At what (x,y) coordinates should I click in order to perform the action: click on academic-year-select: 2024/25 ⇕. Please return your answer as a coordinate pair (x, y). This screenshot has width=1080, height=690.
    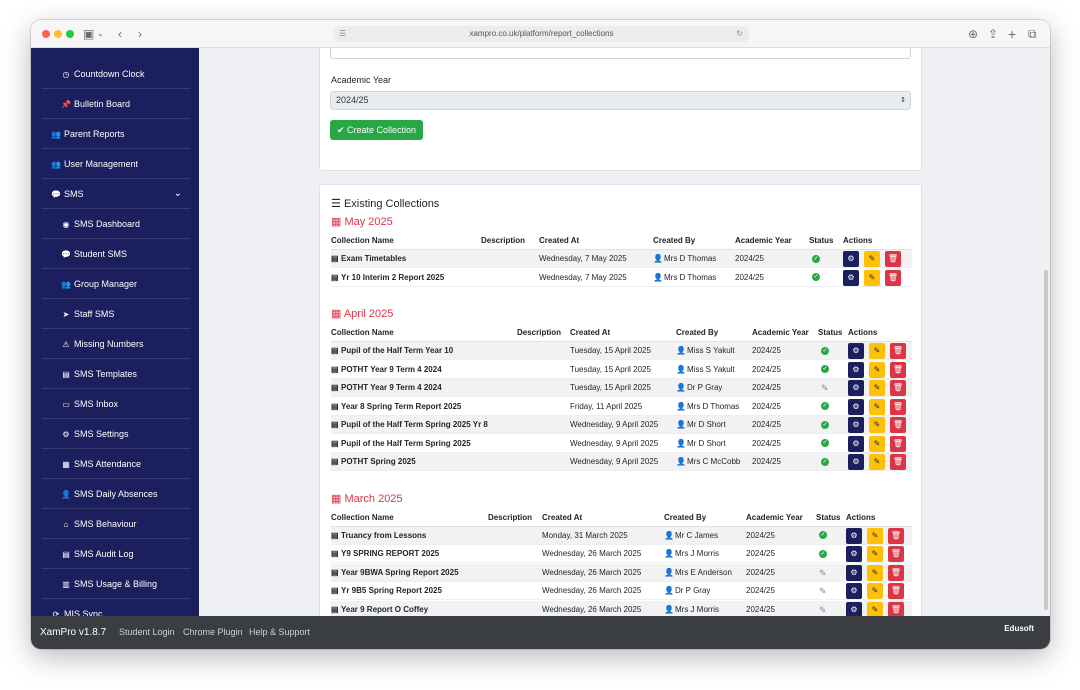
    Looking at the image, I should click on (620, 100).